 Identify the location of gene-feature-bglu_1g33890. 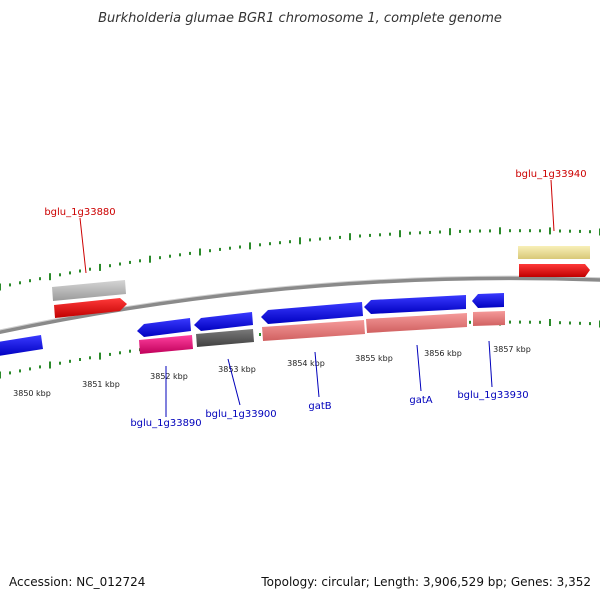
(165, 336).